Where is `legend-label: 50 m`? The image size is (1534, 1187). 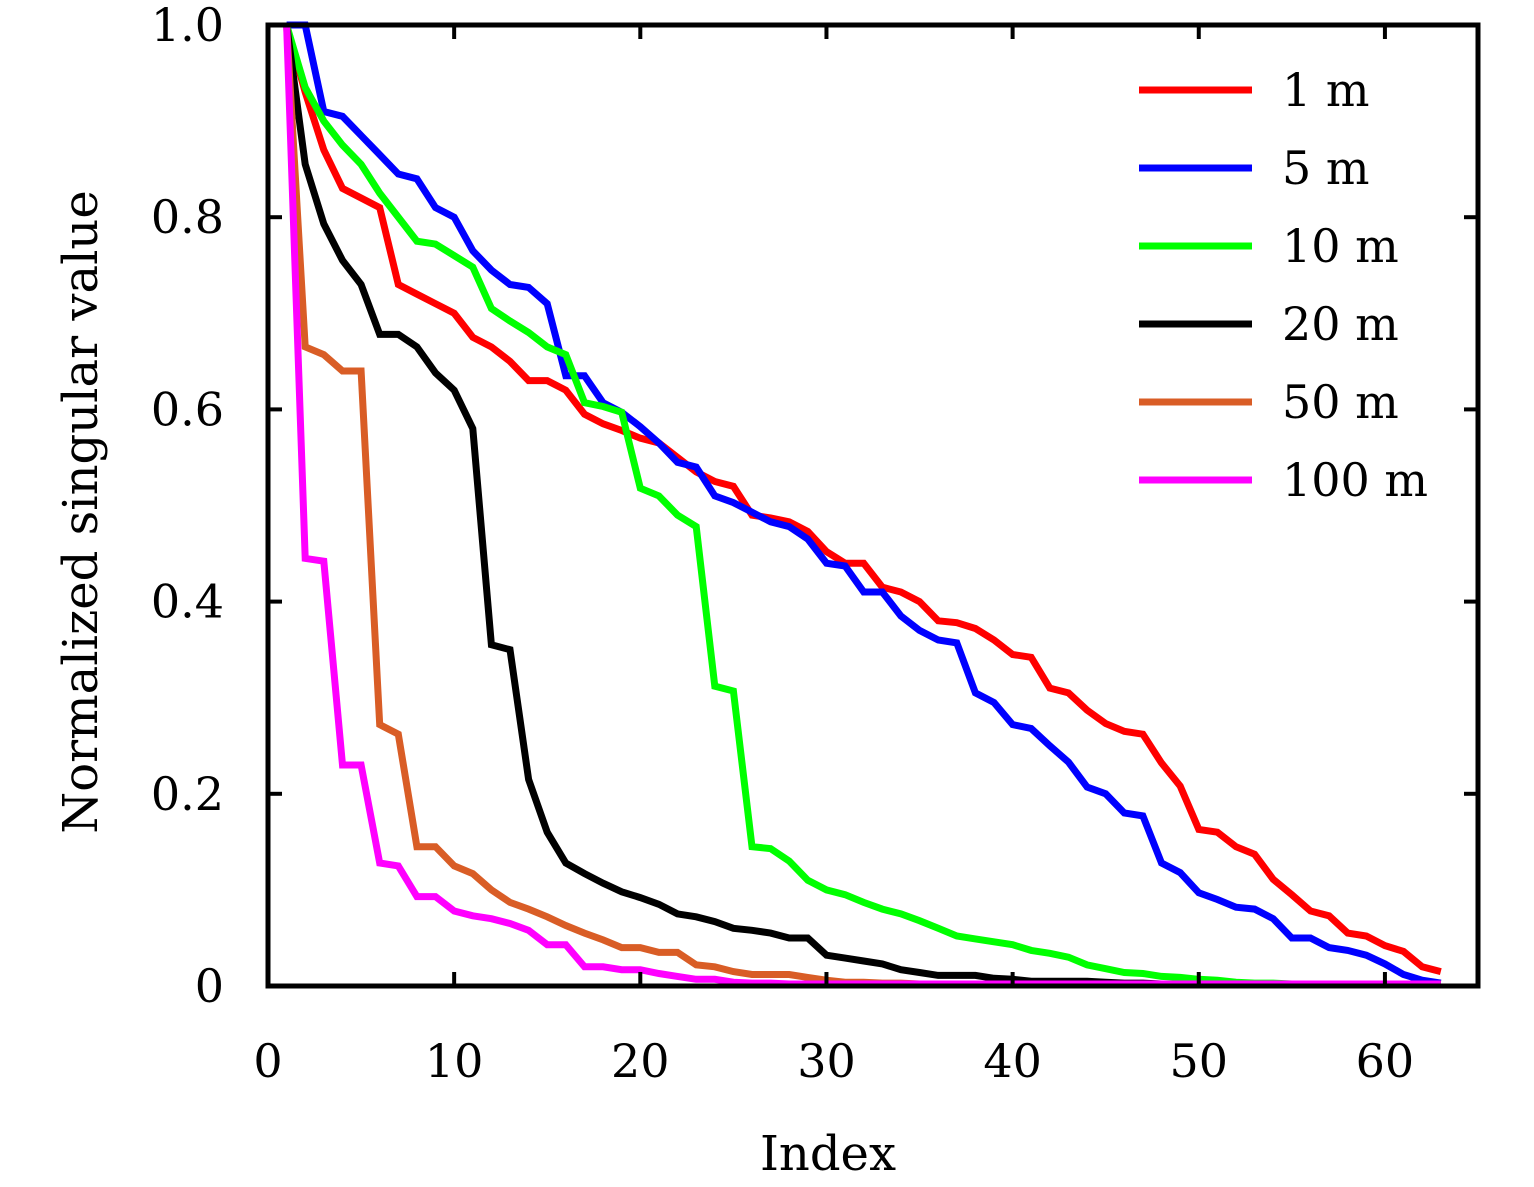 legend-label: 50 m is located at coordinates (1340, 402).